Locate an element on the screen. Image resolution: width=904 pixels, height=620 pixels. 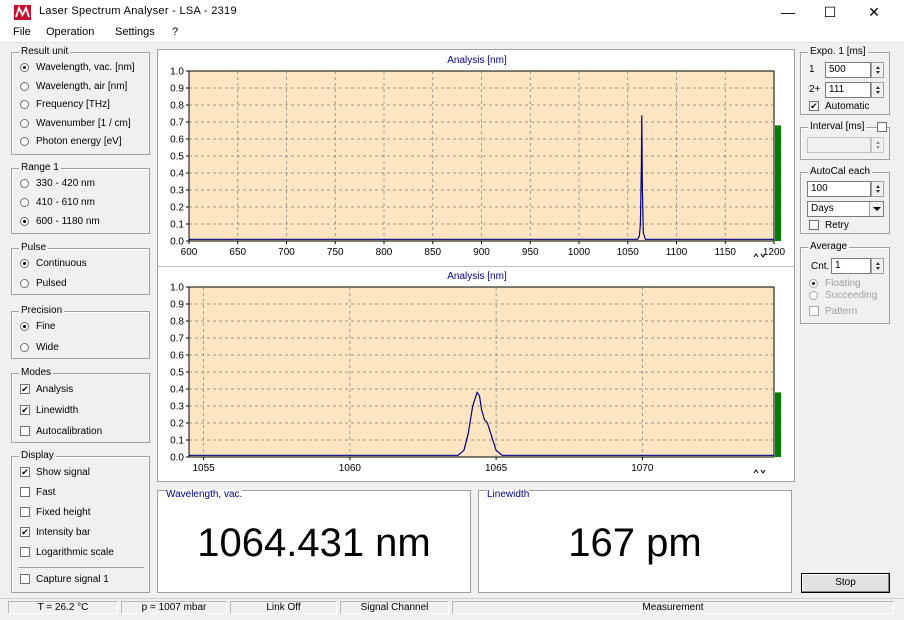
autocal-input: 100 is located at coordinates (839, 189).